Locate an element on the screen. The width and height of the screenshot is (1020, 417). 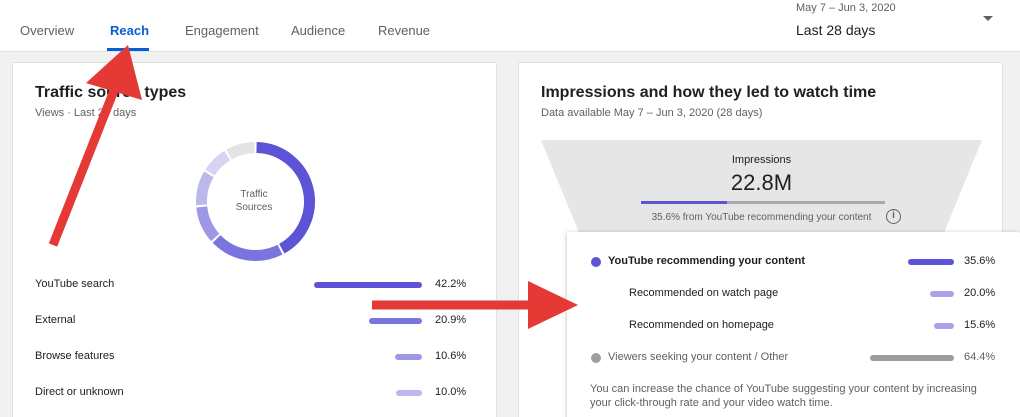
tab-reach: Reach is located at coordinates (130, 30).